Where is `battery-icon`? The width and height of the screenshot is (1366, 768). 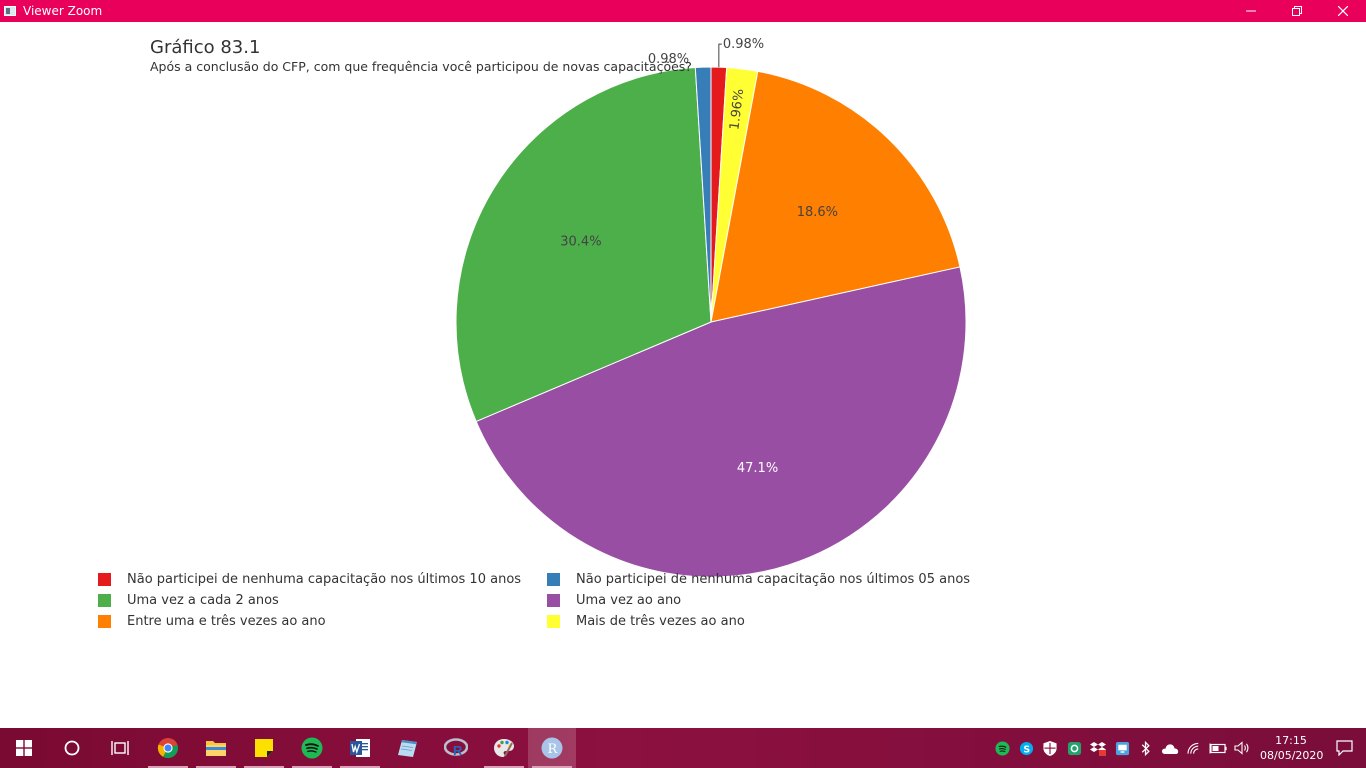
battery-icon is located at coordinates (1218, 748).